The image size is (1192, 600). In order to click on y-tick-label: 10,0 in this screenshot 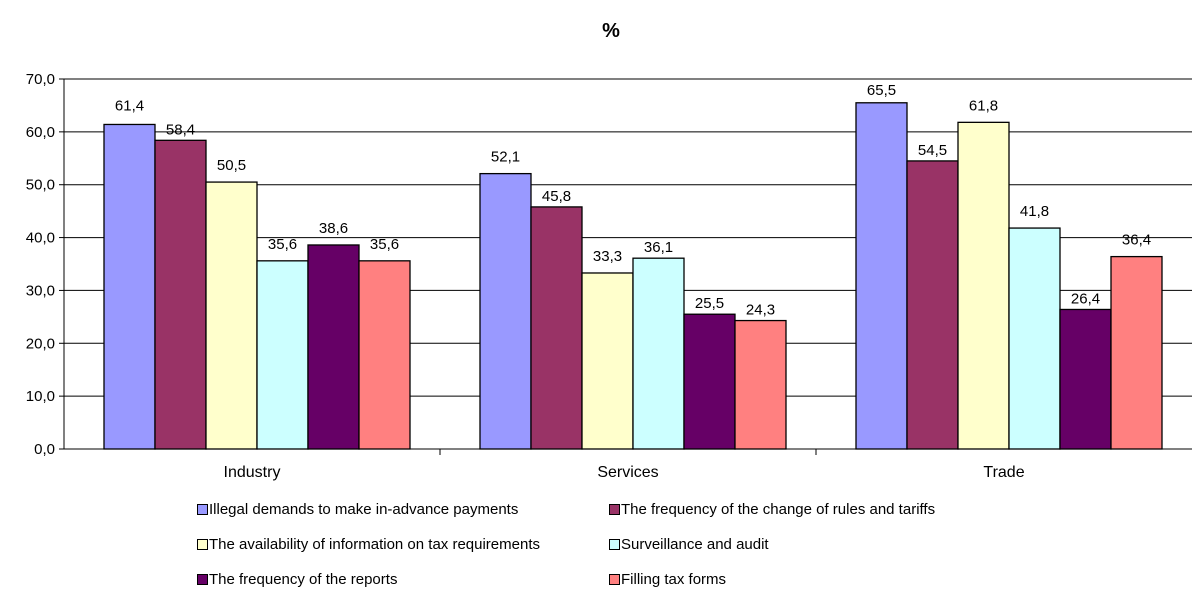, I will do `click(40, 396)`.